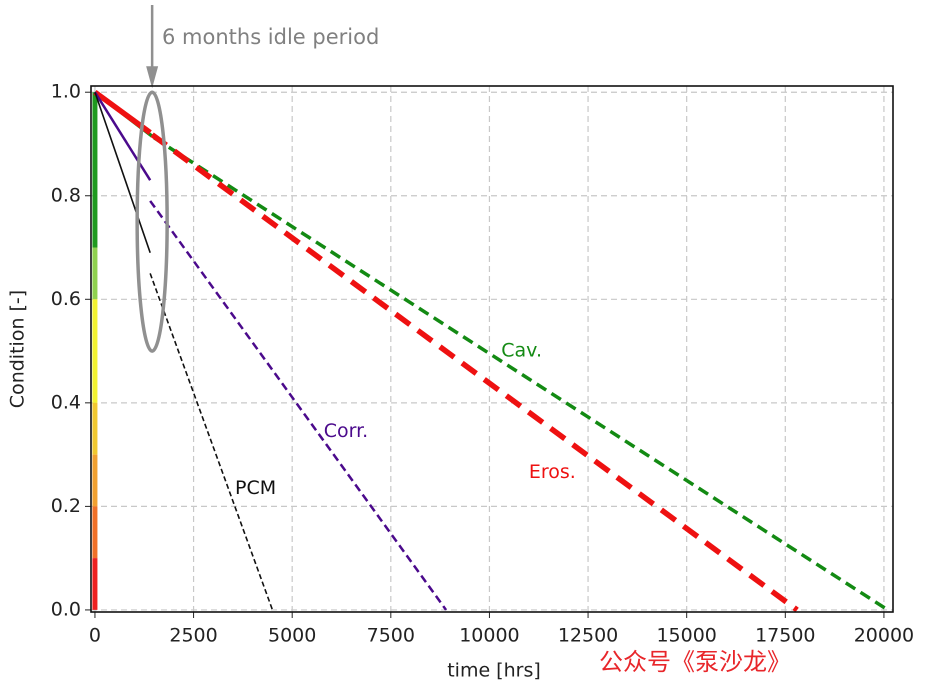 The height and width of the screenshot is (694, 928). What do you see at coordinates (255, 488) in the screenshot?
I see `series-label: PCM` at bounding box center [255, 488].